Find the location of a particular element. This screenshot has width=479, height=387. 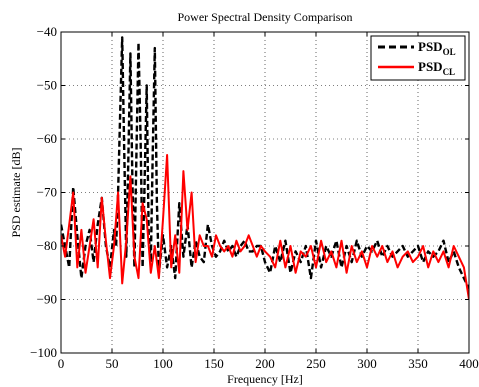

y-tick-label: −50 is located at coordinates (47, 85).